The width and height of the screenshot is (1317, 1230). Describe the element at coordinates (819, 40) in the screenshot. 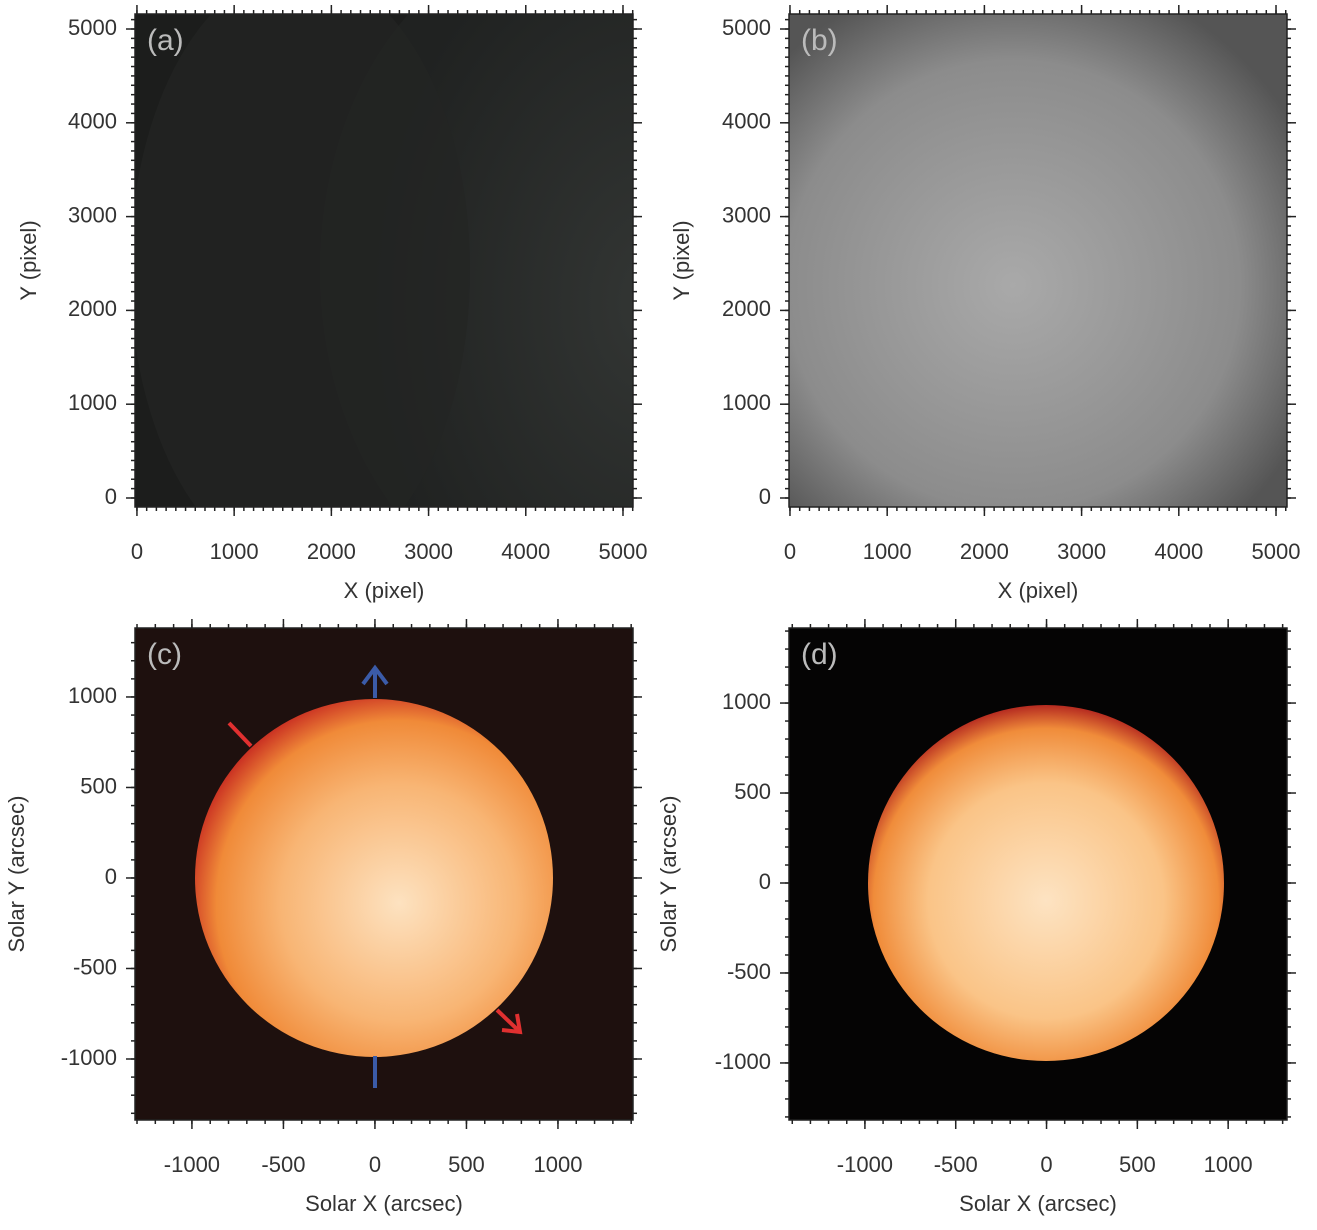

I see `panel-label: (b)` at that location.